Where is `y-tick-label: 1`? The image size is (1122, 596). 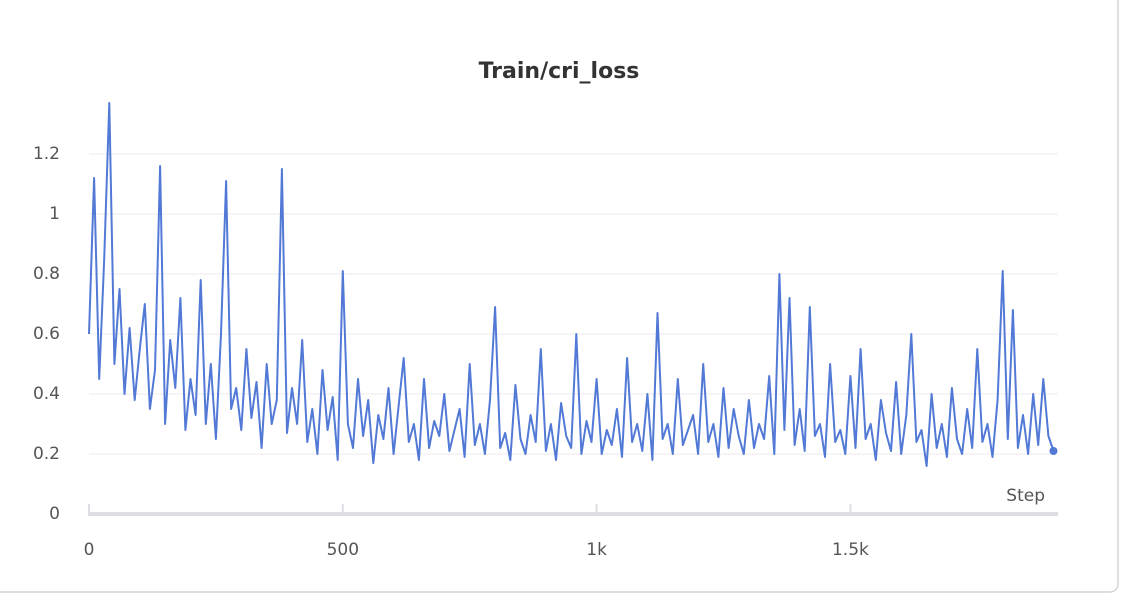 y-tick-label: 1 is located at coordinates (54, 214).